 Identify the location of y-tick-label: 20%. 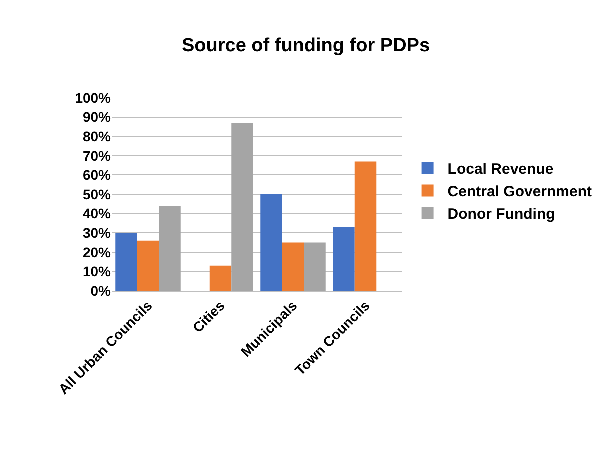
(97, 252).